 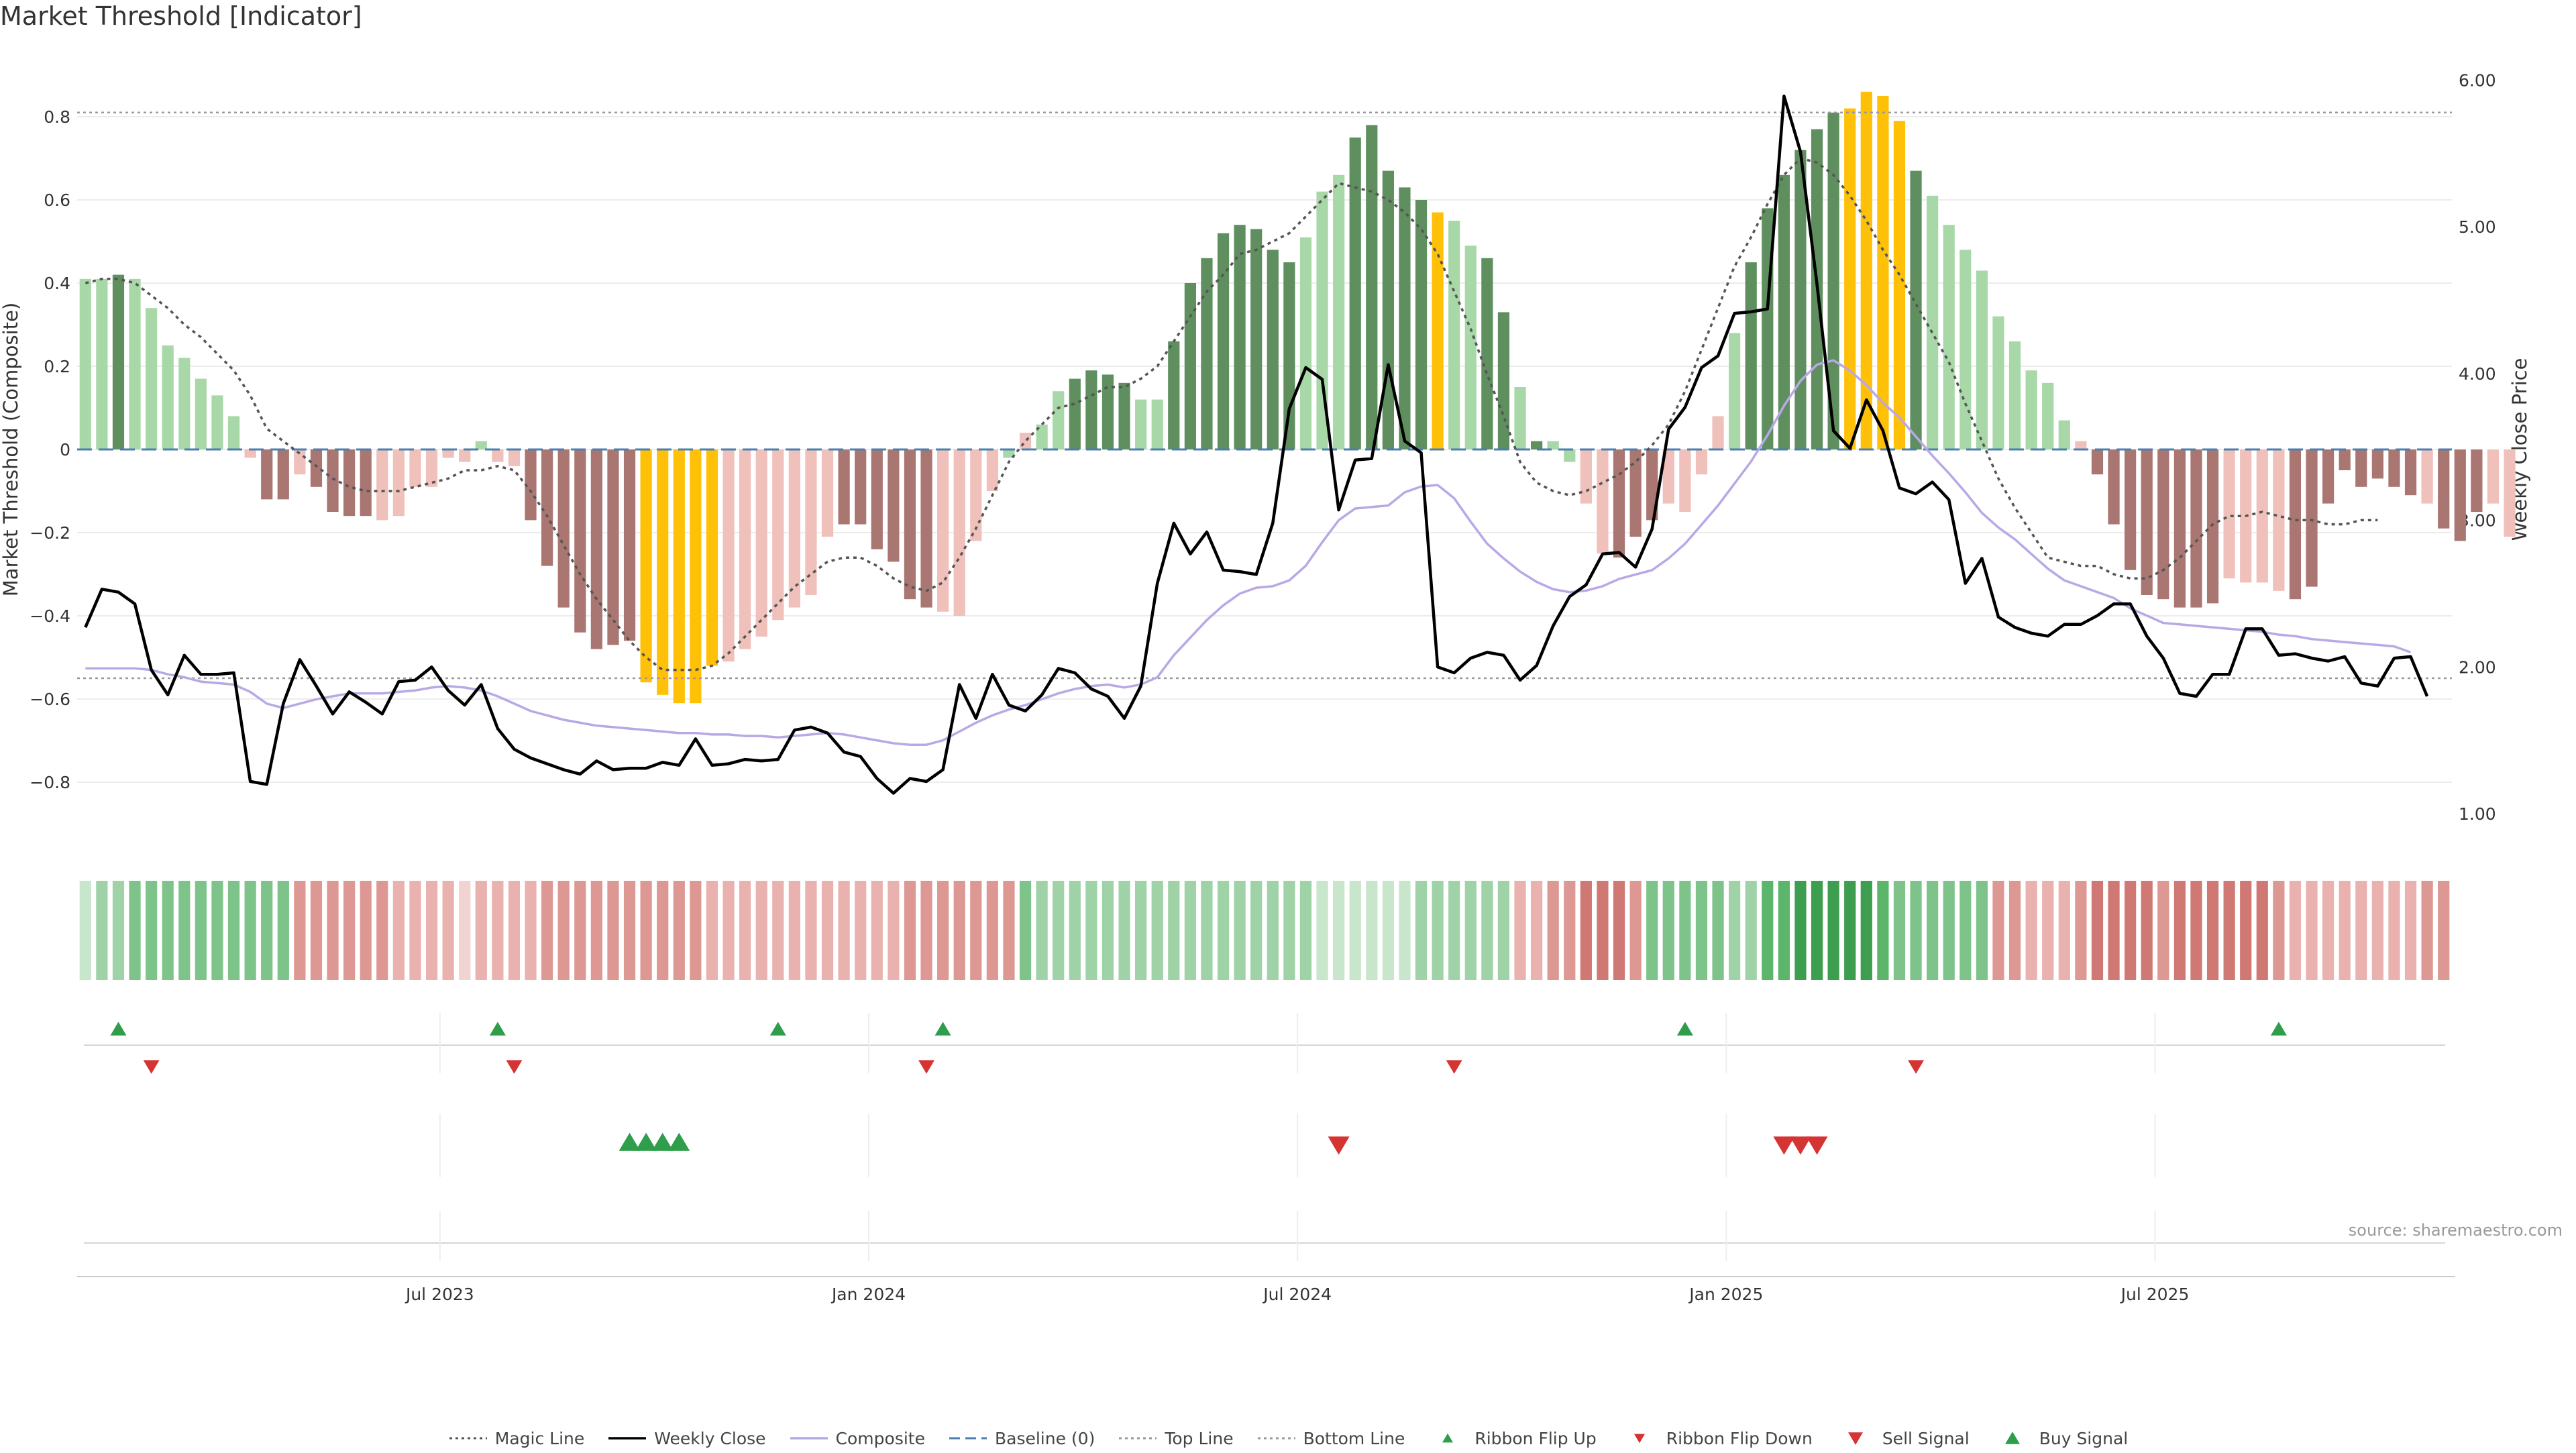 What do you see at coordinates (857, 1438) in the screenshot?
I see `legend-item: Composite` at bounding box center [857, 1438].